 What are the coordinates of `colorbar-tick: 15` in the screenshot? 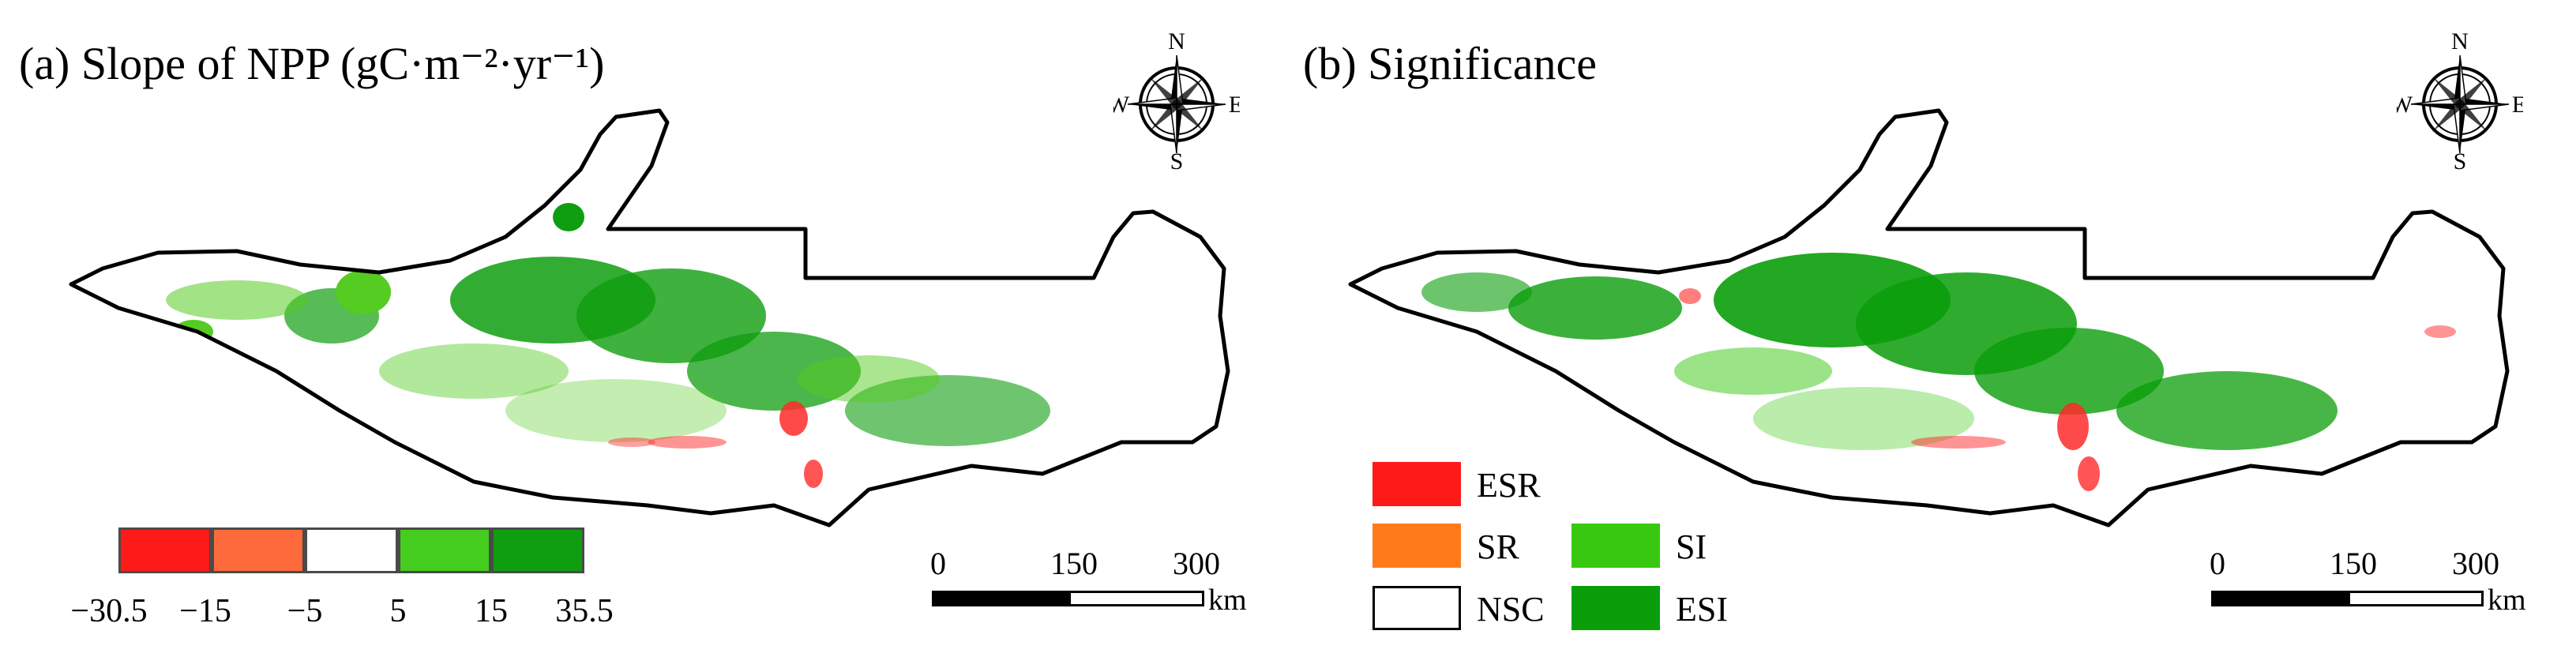 It's located at (491, 611).